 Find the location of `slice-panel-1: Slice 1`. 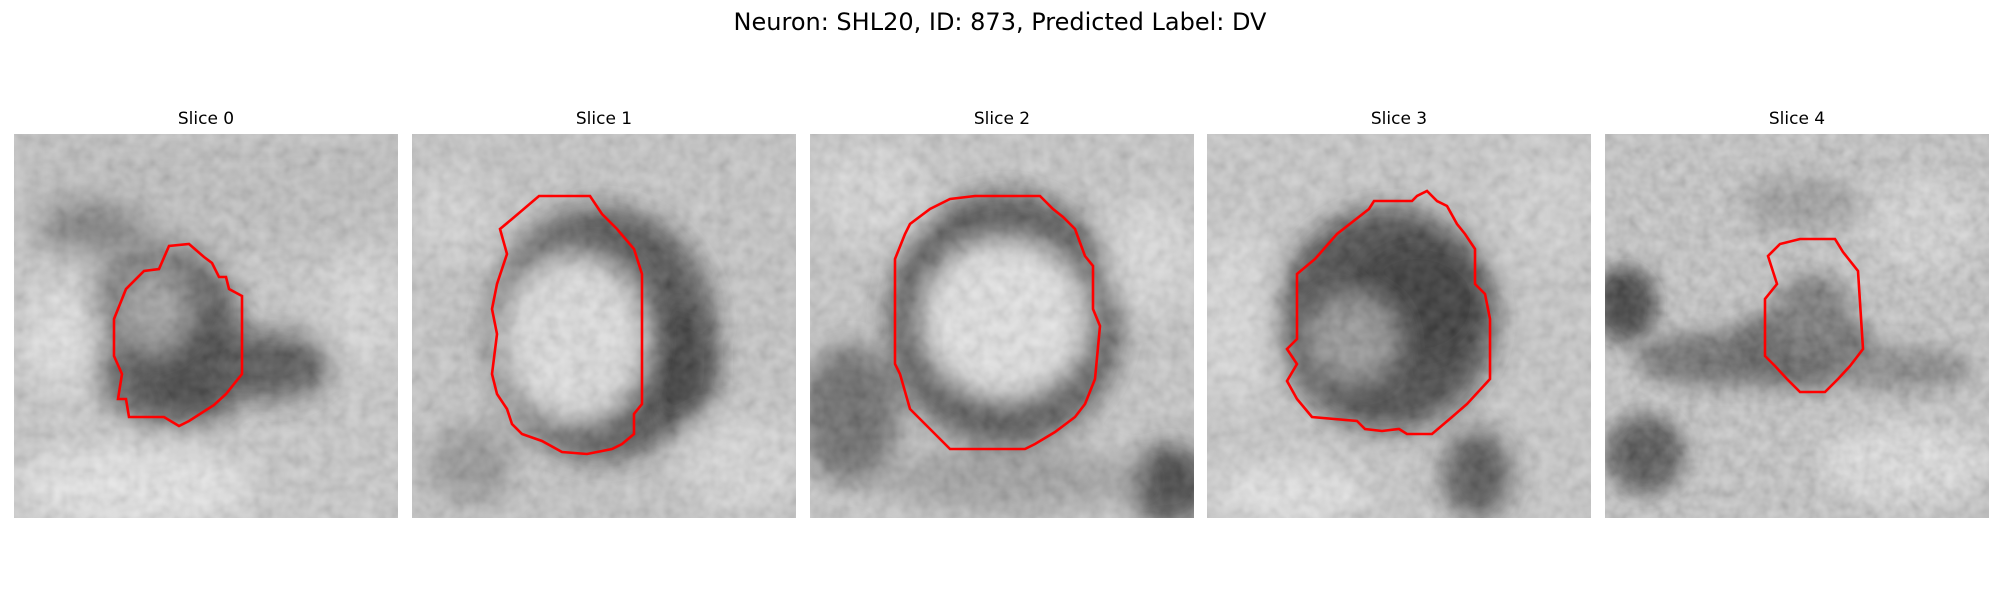

slice-panel-1: Slice 1 is located at coordinates (604, 313).